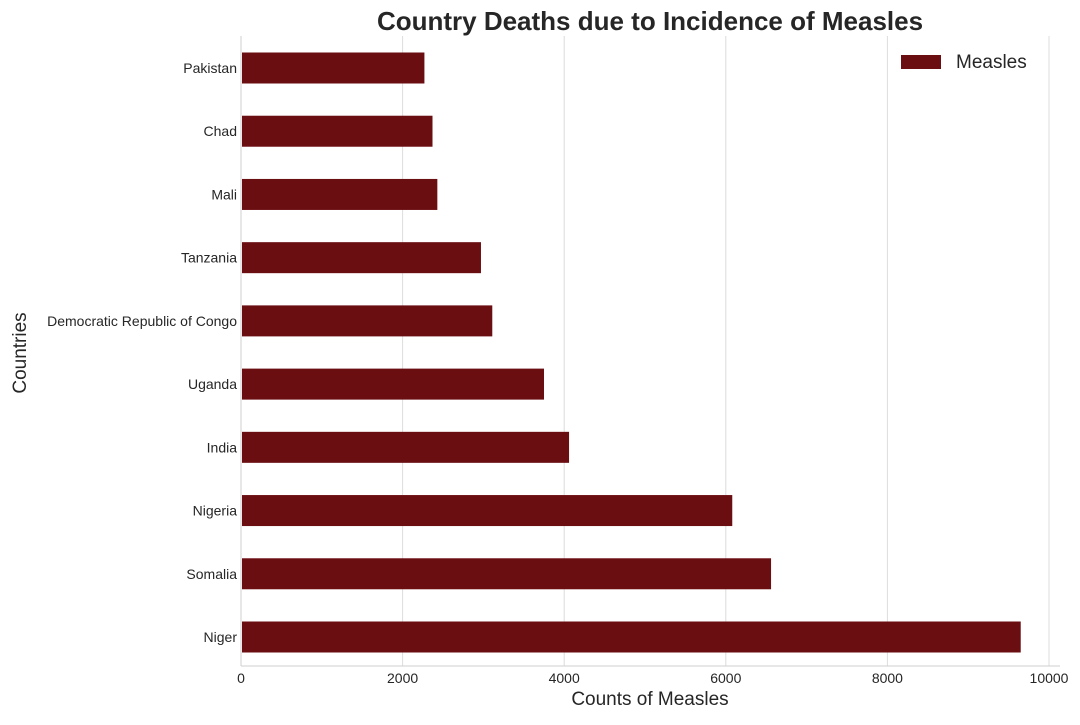 The height and width of the screenshot is (725, 1080). What do you see at coordinates (142, 321) in the screenshot?
I see `y-tick-label: Democratic Republic of Congo` at bounding box center [142, 321].